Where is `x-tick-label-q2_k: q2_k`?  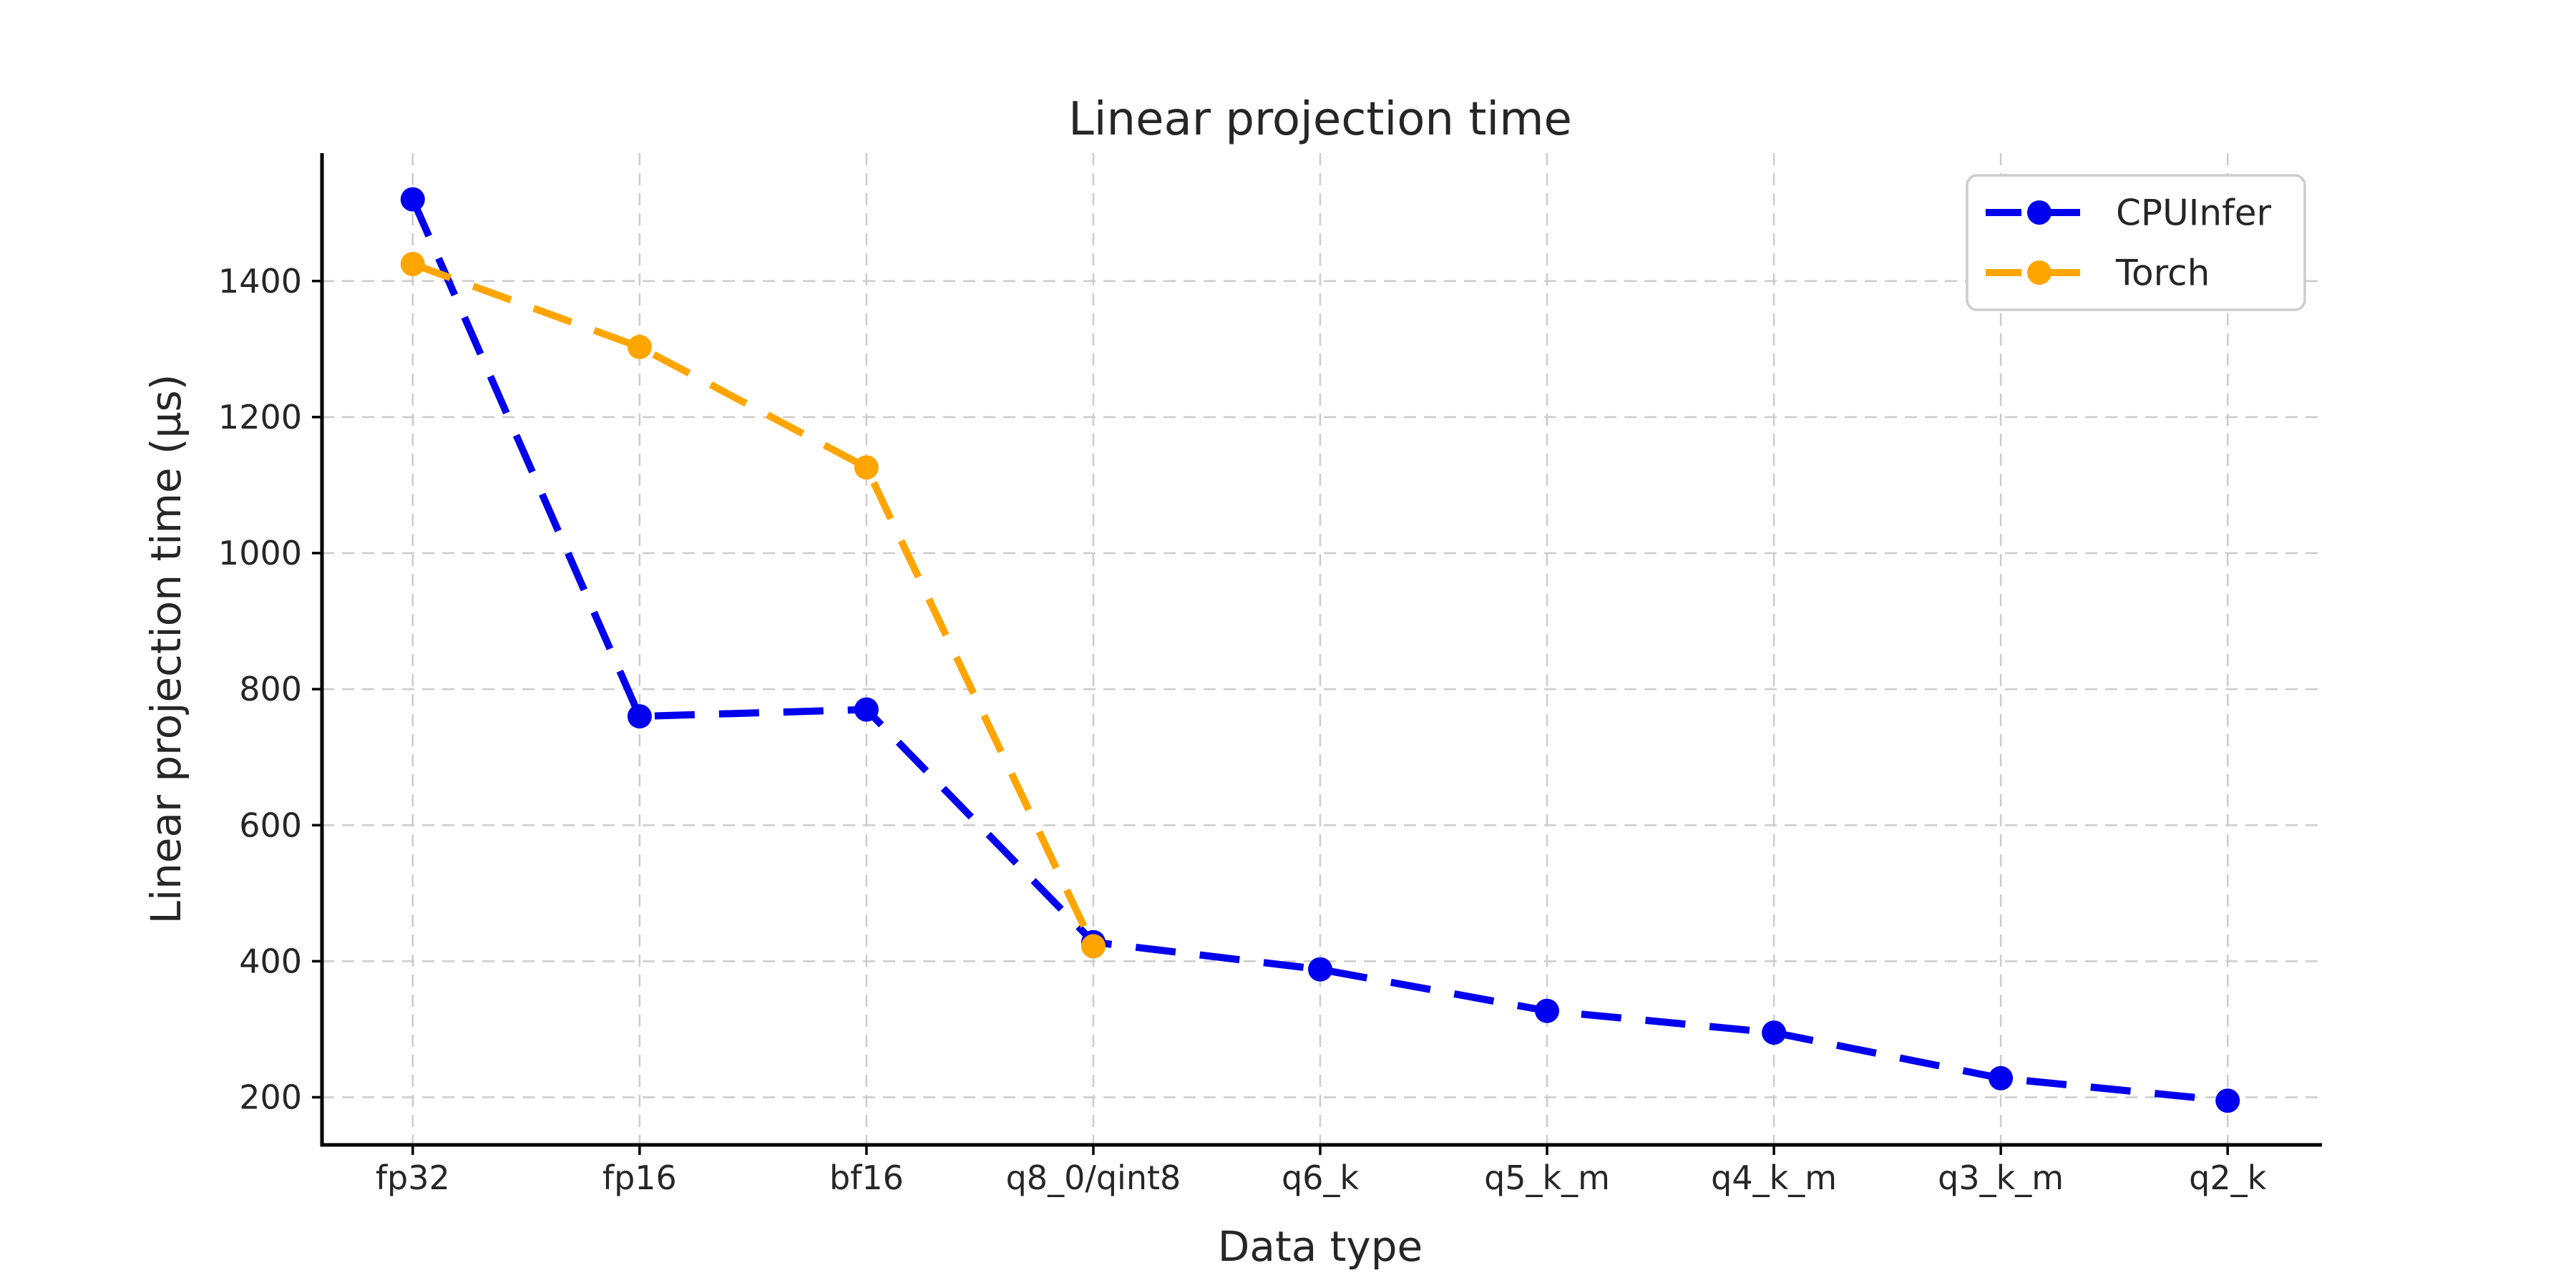
x-tick-label-q2_k: q2_k is located at coordinates (2227, 1177).